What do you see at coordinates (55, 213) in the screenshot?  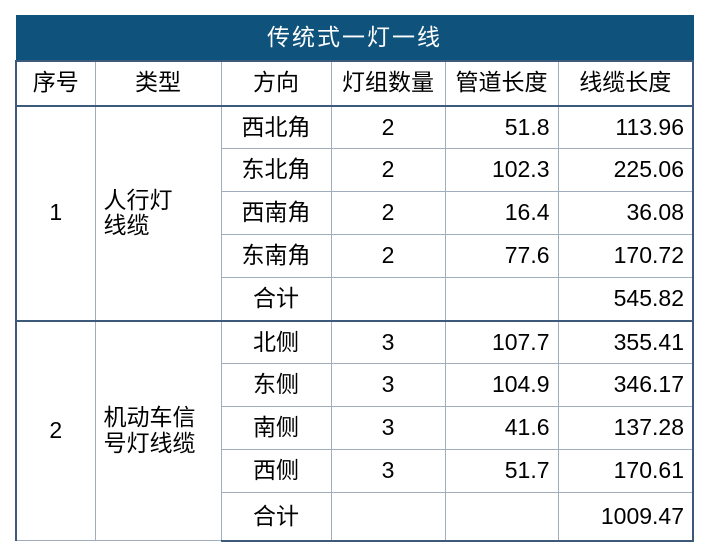 I see `group-index: 1` at bounding box center [55, 213].